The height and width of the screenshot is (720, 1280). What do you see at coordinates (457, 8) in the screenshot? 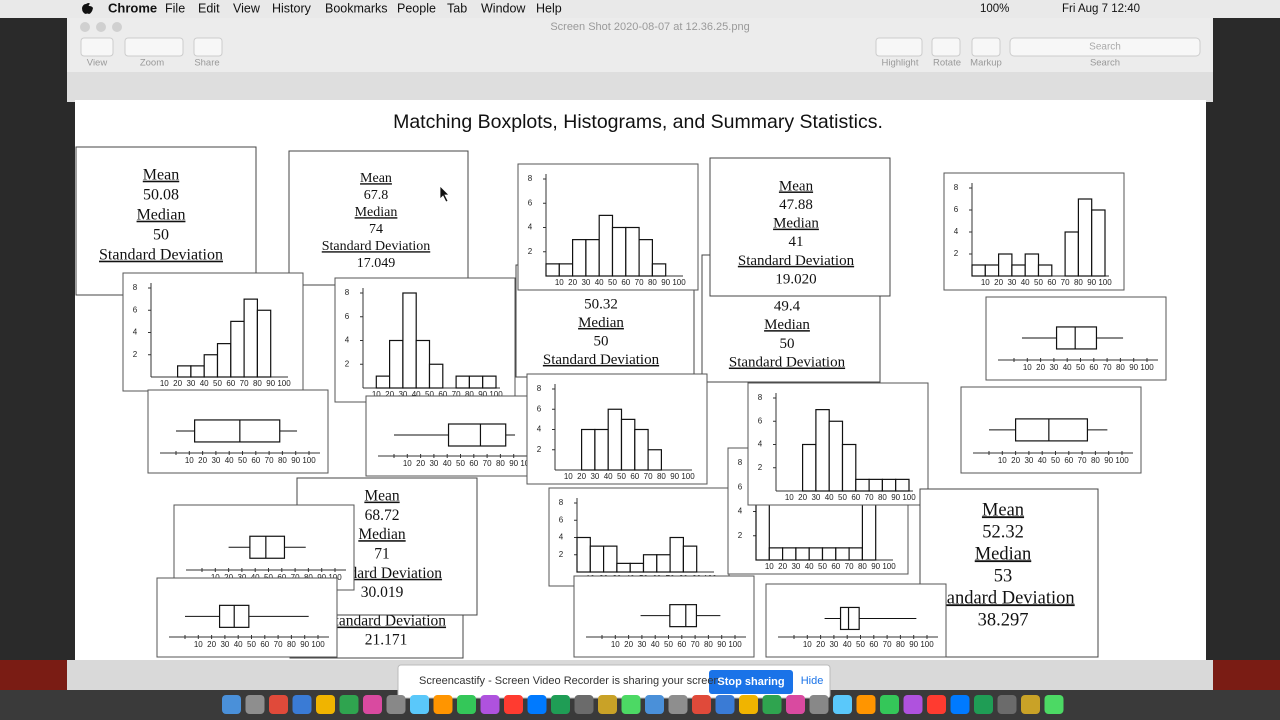
I see `menu-item: Tab` at bounding box center [457, 8].